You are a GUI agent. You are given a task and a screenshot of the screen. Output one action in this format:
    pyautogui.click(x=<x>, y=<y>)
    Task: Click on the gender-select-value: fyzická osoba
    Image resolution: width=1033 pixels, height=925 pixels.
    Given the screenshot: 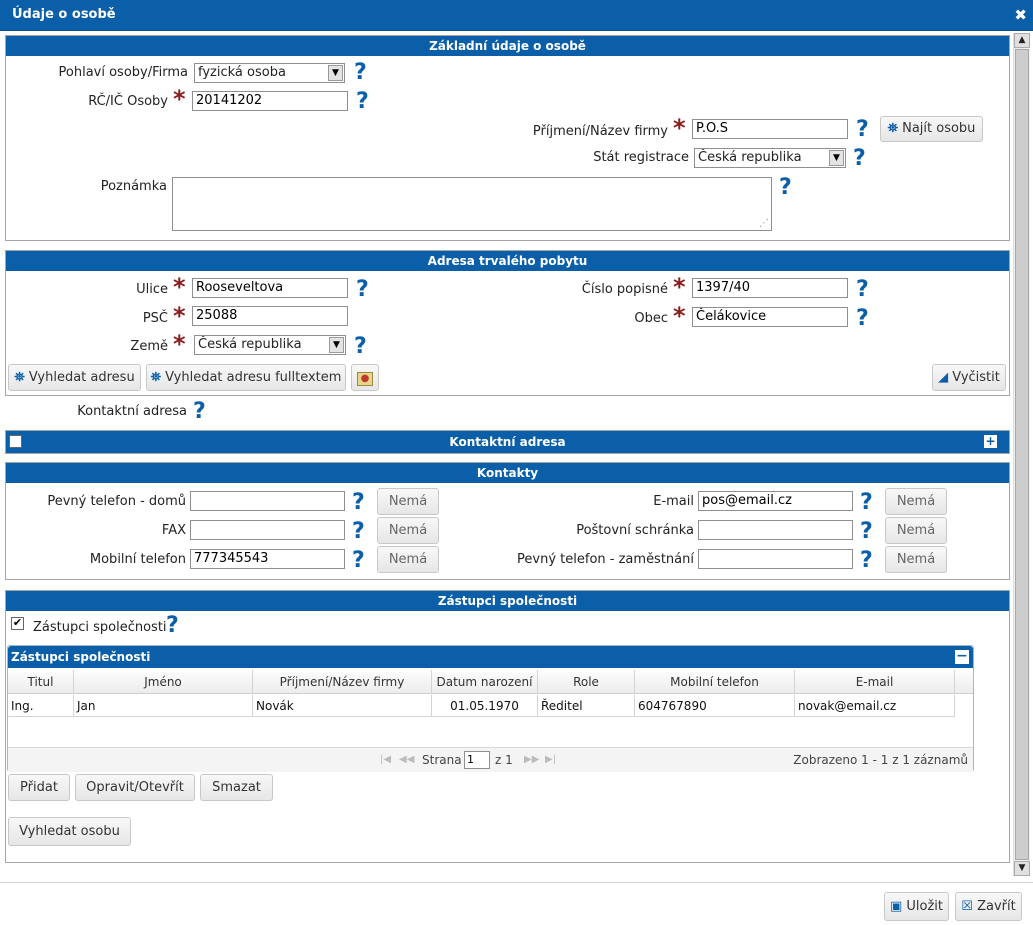 What is the action you would take?
    pyautogui.click(x=242, y=72)
    